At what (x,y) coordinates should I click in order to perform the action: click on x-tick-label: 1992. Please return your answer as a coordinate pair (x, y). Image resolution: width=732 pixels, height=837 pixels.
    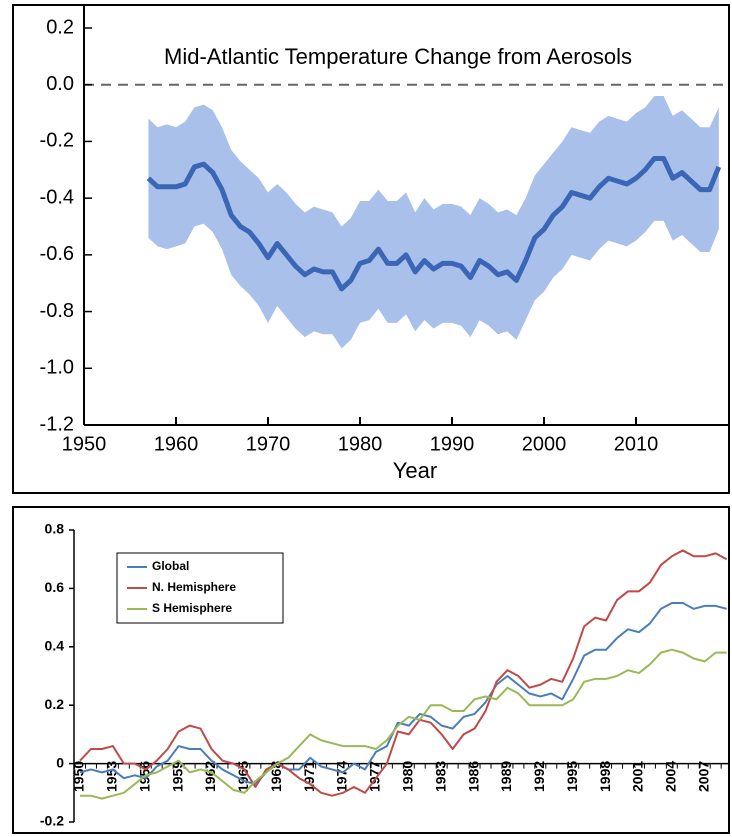
    Looking at the image, I should click on (539, 776).